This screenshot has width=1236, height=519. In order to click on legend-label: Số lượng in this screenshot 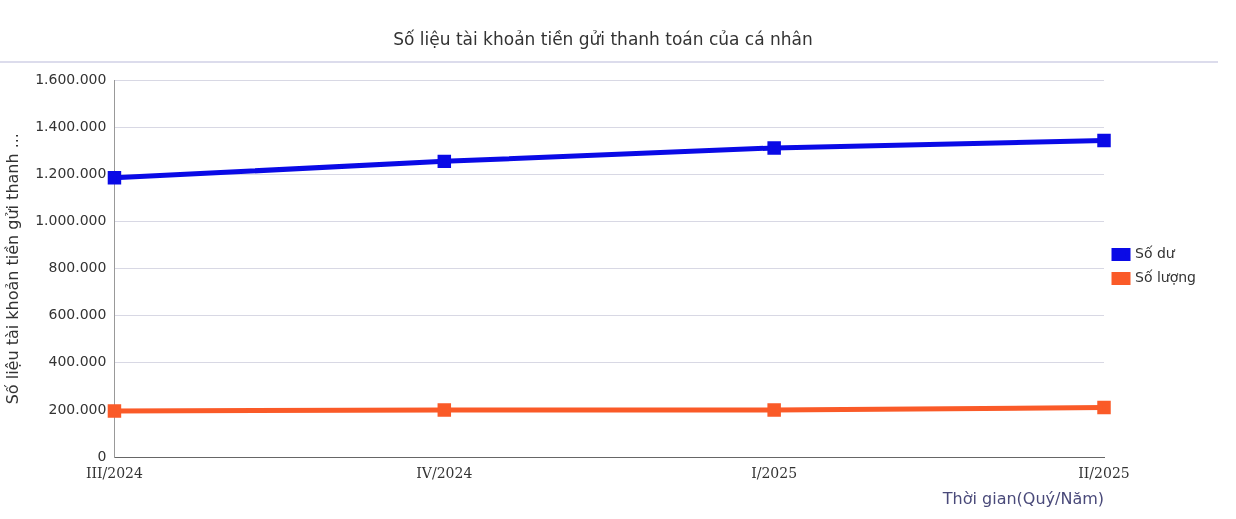, I will do `click(1166, 277)`.